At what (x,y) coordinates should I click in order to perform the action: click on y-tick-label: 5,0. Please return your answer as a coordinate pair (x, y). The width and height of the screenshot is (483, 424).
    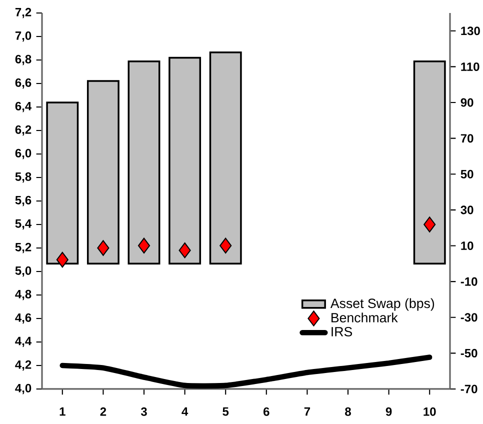
    Looking at the image, I should click on (23, 271).